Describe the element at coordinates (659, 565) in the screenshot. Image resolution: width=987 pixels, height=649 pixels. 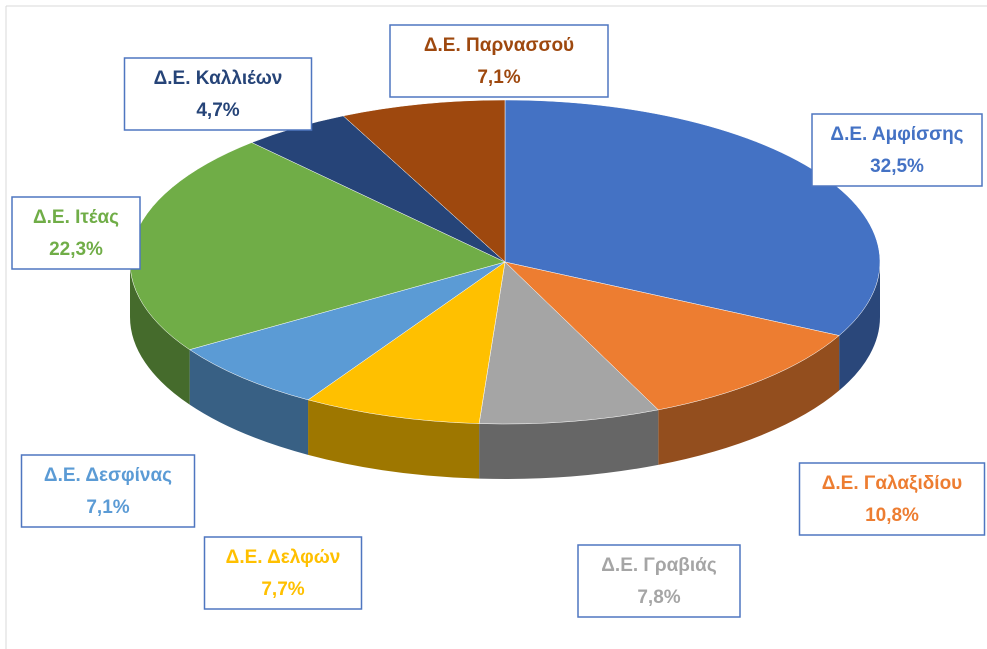
I see `data-label-name: Δ.Ε. Γραβιάς` at that location.